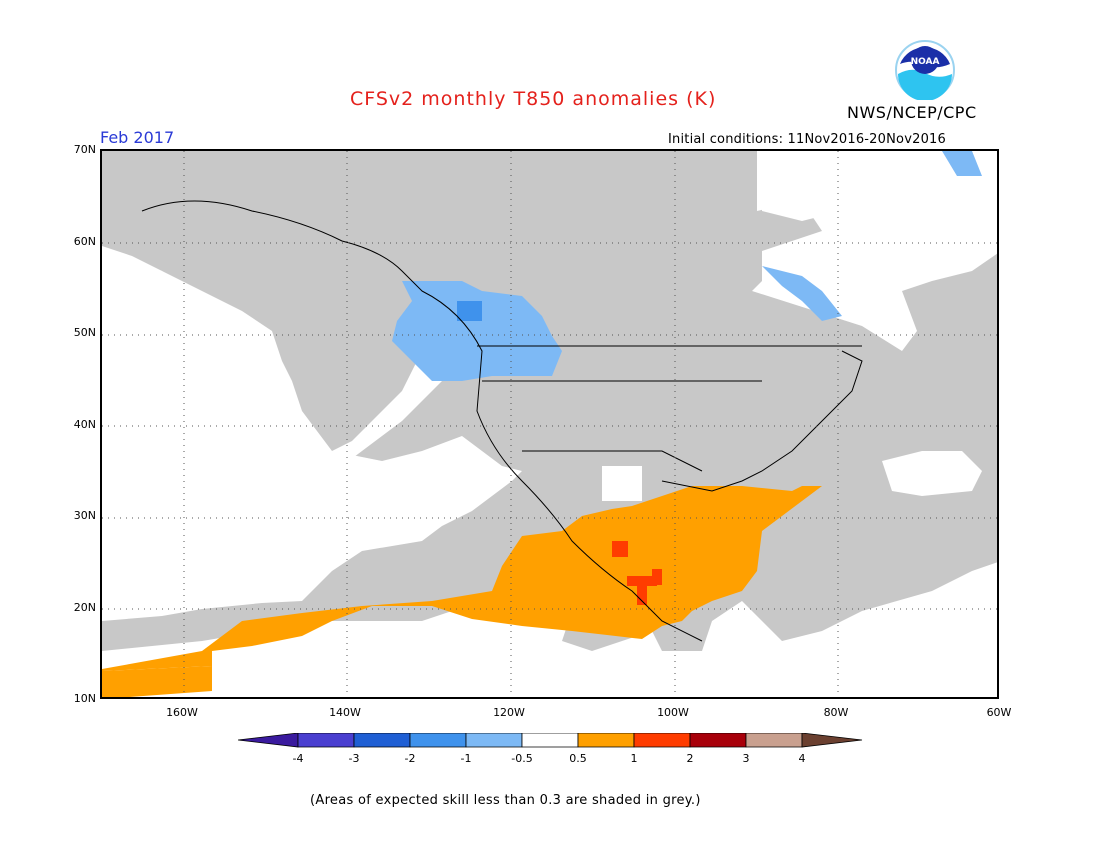 This screenshot has height=850, width=1100. Describe the element at coordinates (84, 607) in the screenshot. I see `lat-label-20n: 20N` at that location.